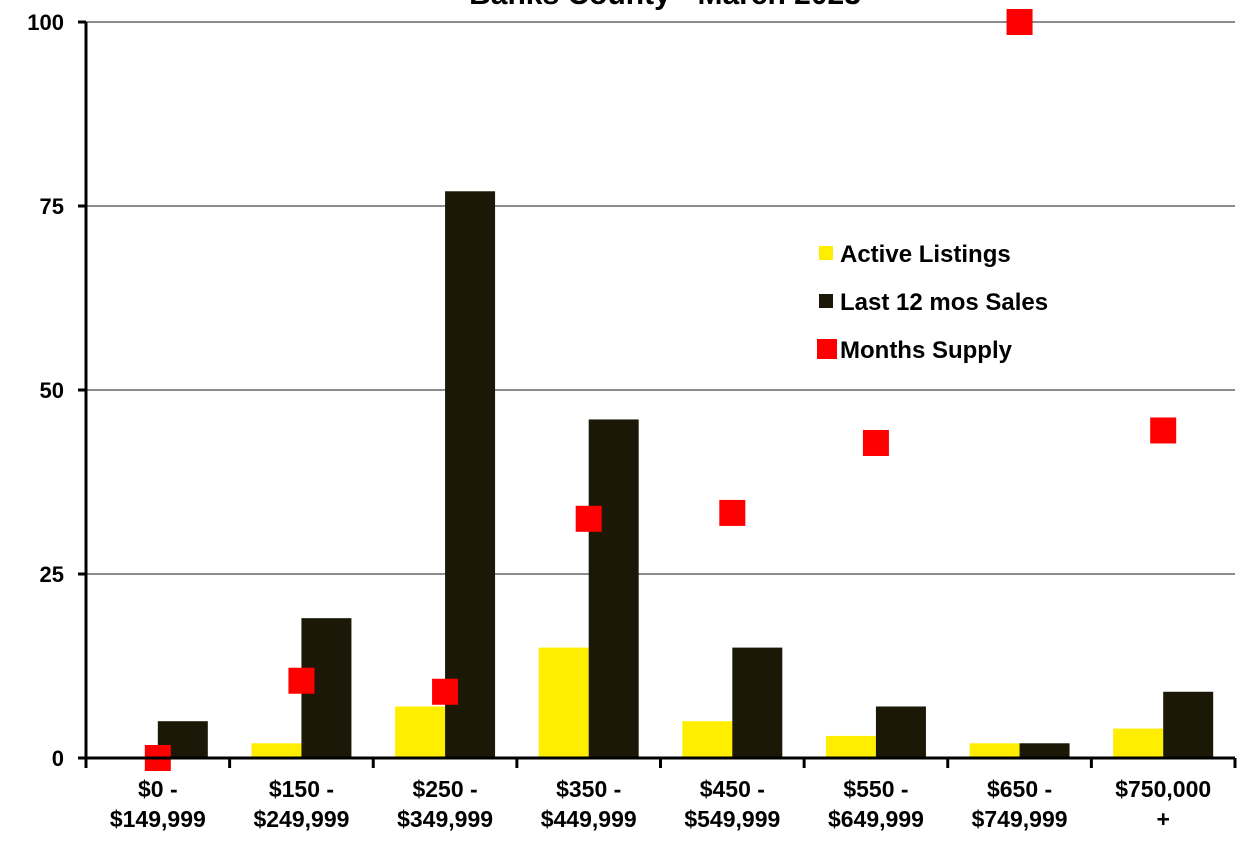 This screenshot has width=1245, height=842. I want to click on x-category-label: $650 -, so click(1019, 789).